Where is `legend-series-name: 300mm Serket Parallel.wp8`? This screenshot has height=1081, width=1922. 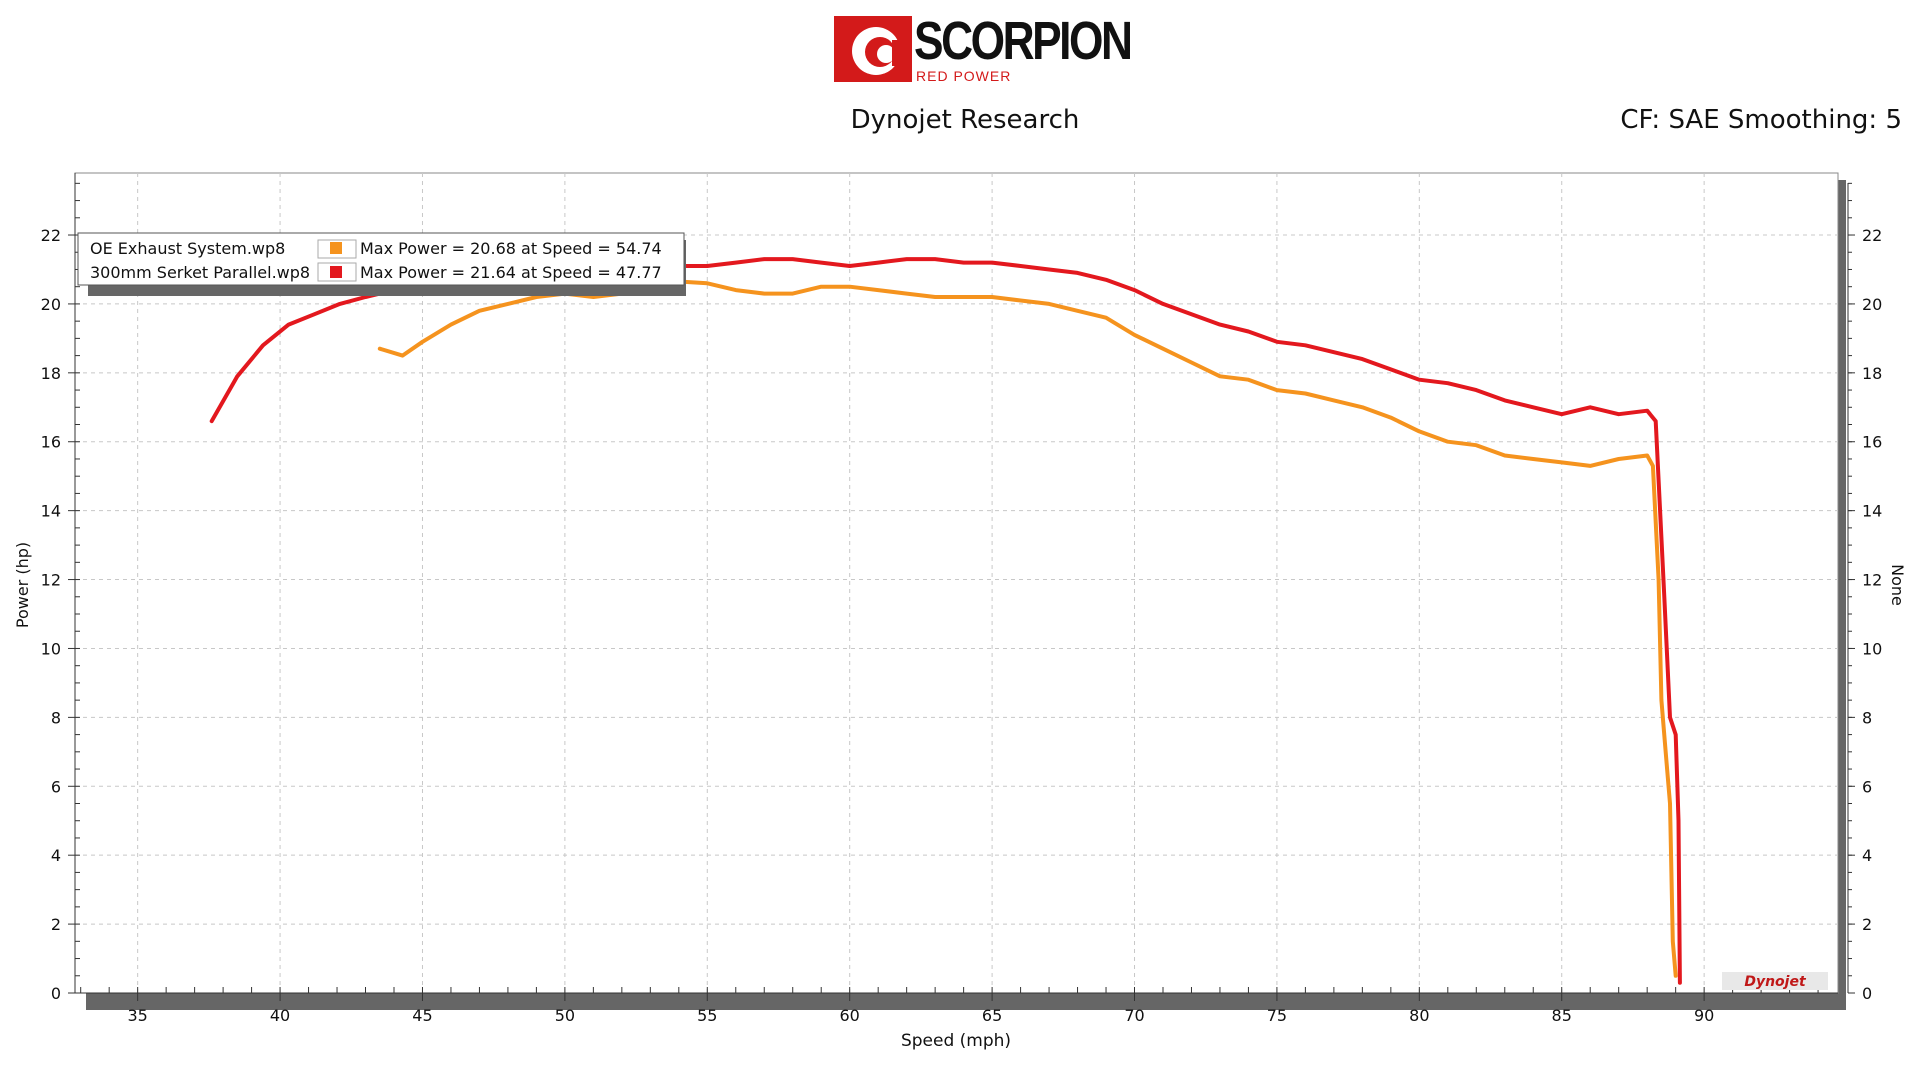
legend-series-name: 300mm Serket Parallel.wp8 is located at coordinates (200, 272).